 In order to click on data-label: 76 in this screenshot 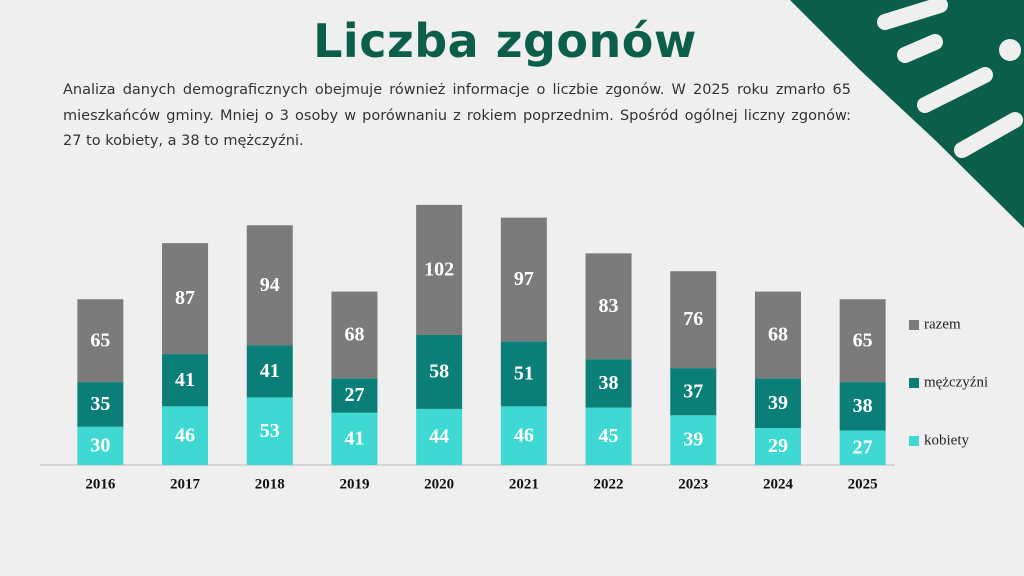, I will do `click(693, 319)`.